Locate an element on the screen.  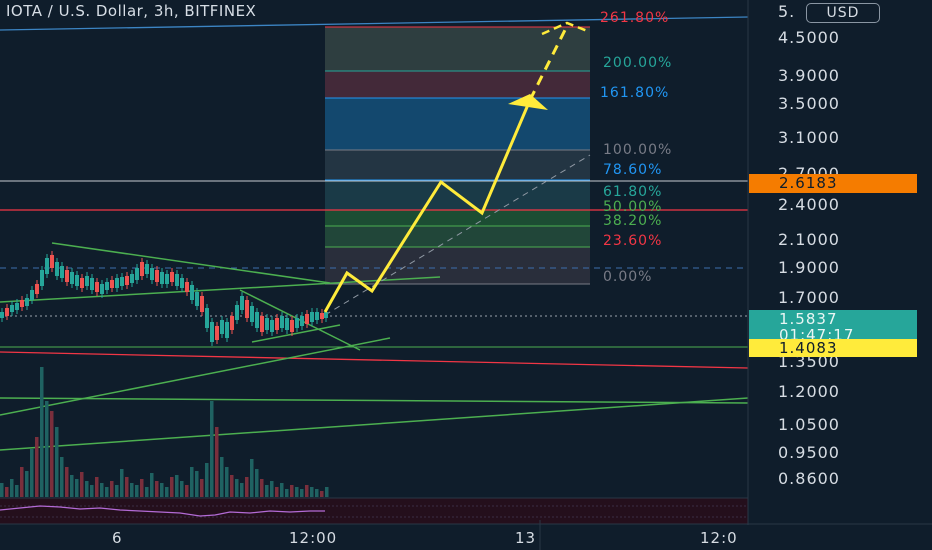
indicator-pane is located at coordinates (374, 511).